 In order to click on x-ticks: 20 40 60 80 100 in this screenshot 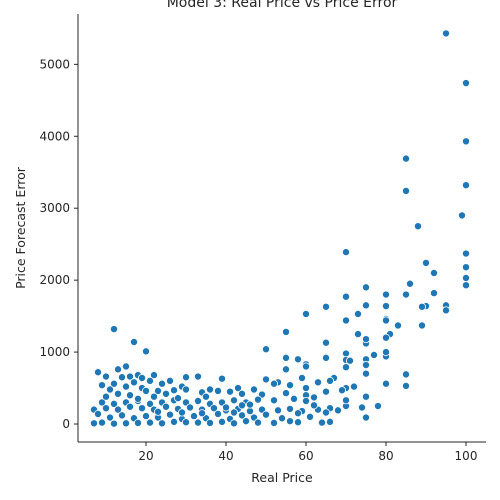, I will do `click(307, 452)`.